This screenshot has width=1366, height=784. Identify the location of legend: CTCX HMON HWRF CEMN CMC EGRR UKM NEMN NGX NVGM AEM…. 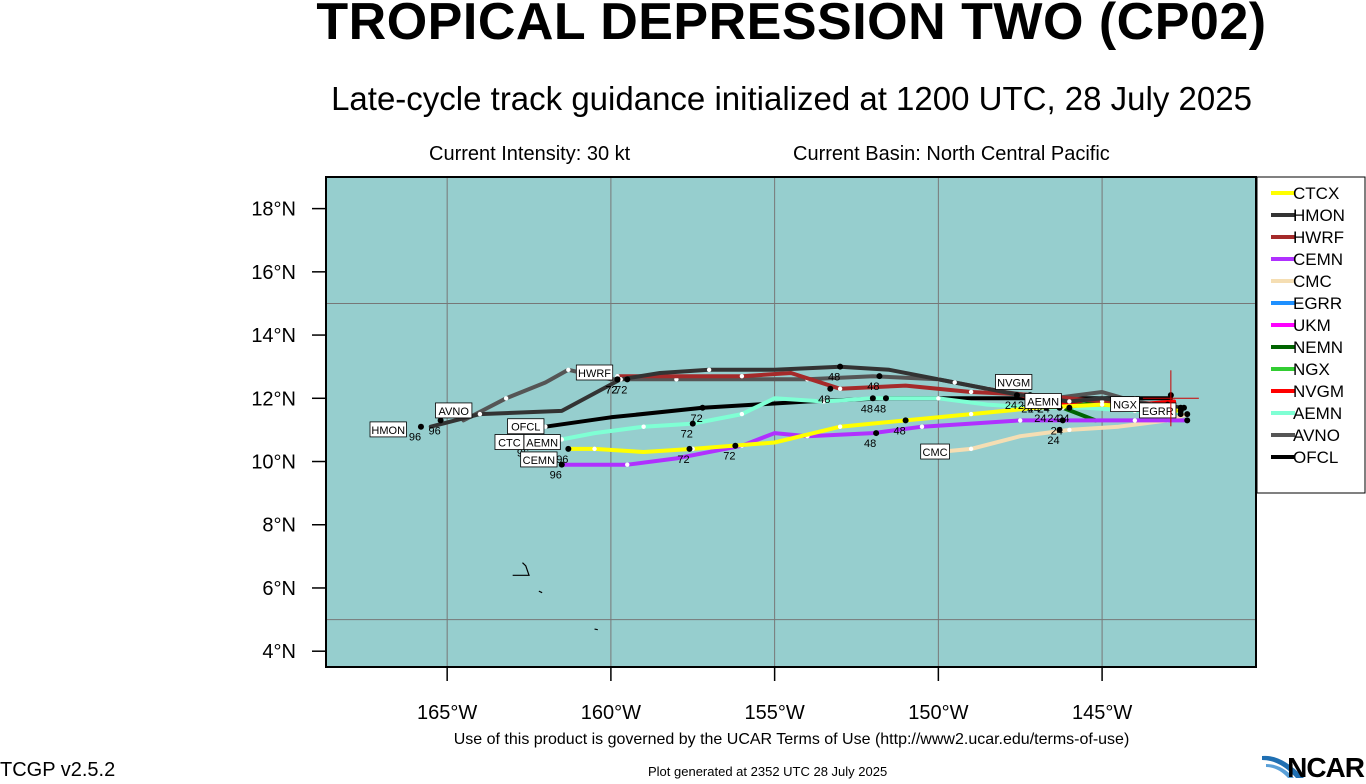
(1311, 335).